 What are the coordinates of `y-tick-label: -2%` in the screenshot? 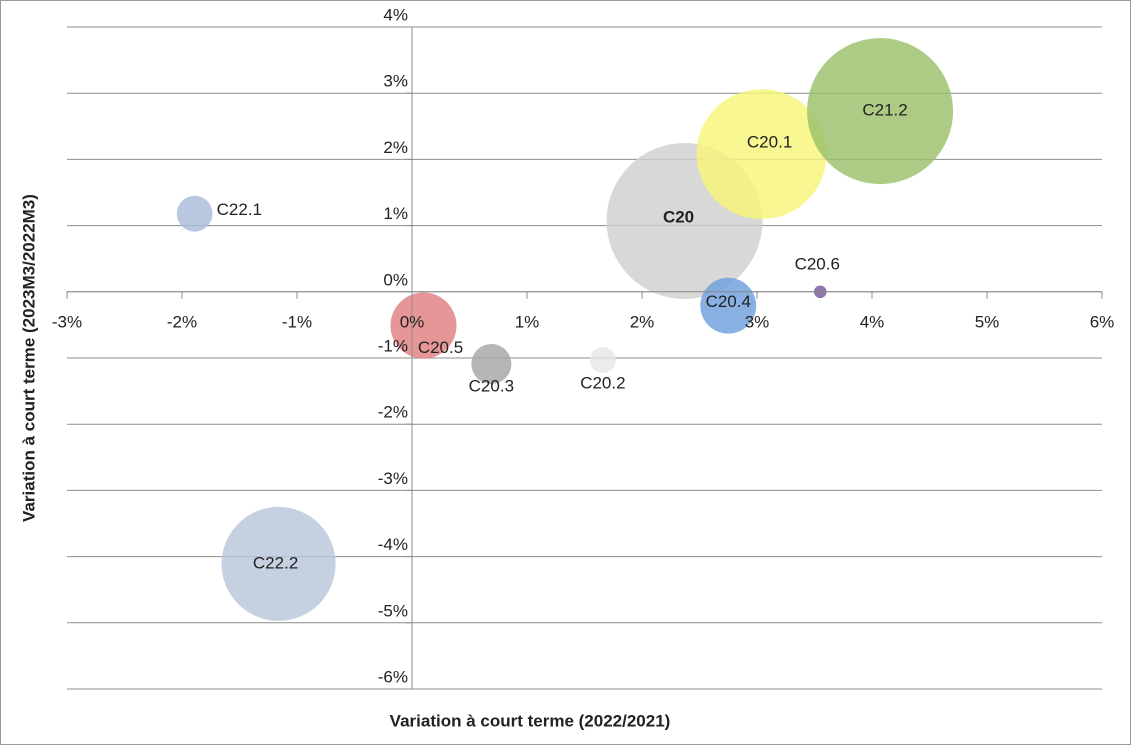 It's located at (393, 412).